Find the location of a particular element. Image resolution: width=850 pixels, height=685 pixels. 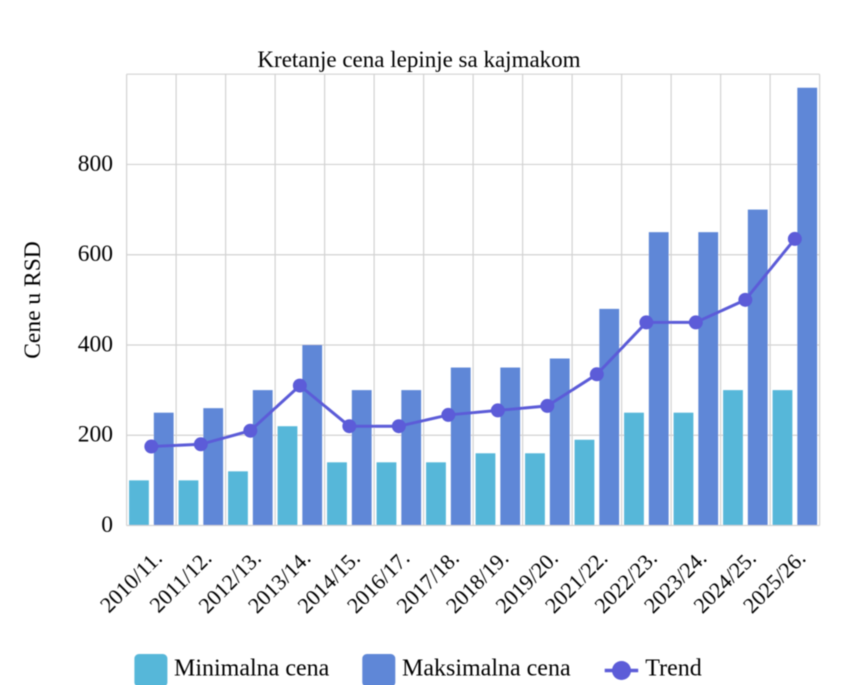

svg-text: Maksimalna cena is located at coordinates (486, 669).